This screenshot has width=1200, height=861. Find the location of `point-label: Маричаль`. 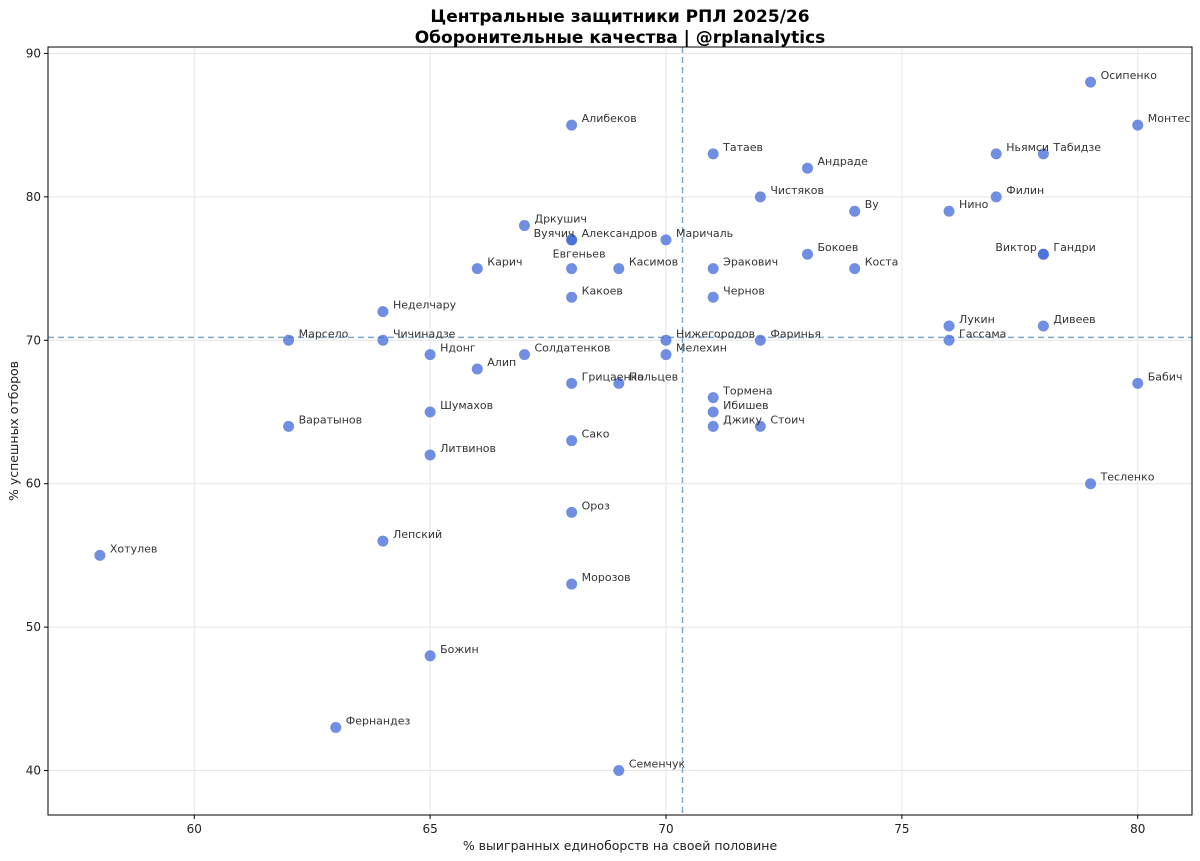

point-label: Маричаль is located at coordinates (704, 233).